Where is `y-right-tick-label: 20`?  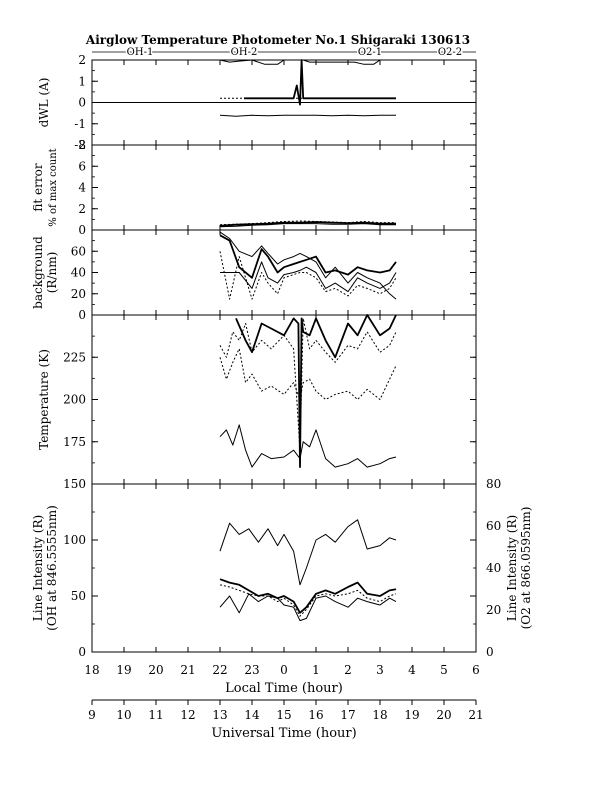 y-right-tick-label: 20 is located at coordinates (493, 610).